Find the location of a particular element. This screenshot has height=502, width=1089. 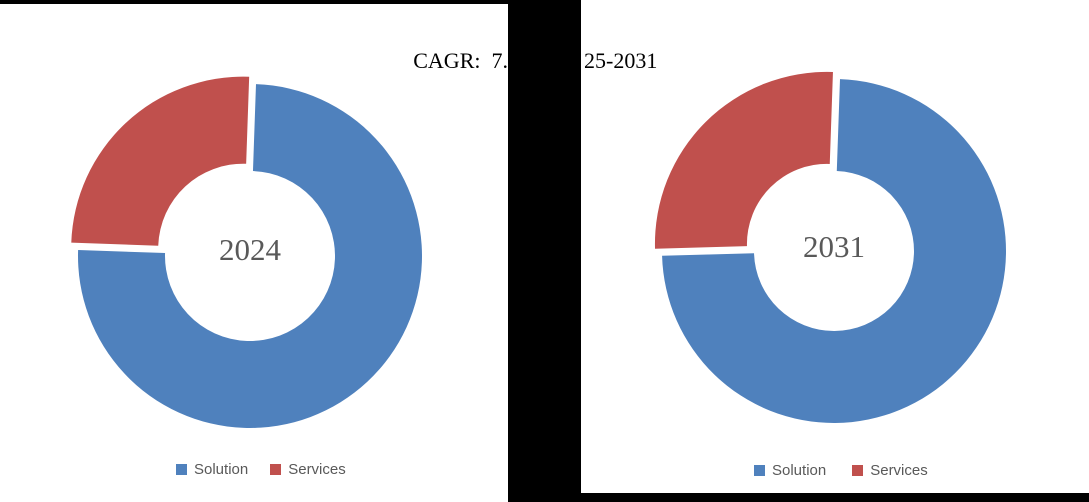

legend-right: Solution Services is located at coordinates (841, 470).